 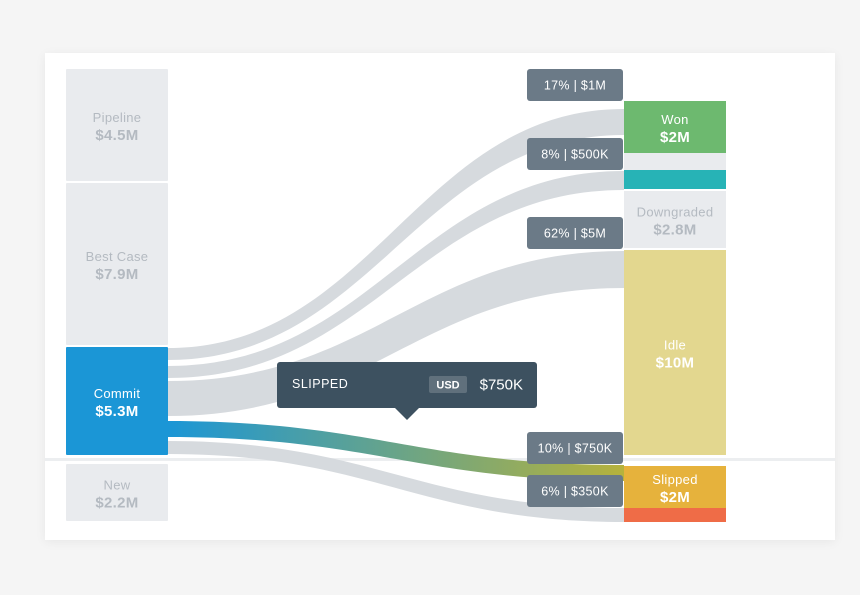 I want to click on tooltip-title: SLIPPED, so click(x=320, y=384).